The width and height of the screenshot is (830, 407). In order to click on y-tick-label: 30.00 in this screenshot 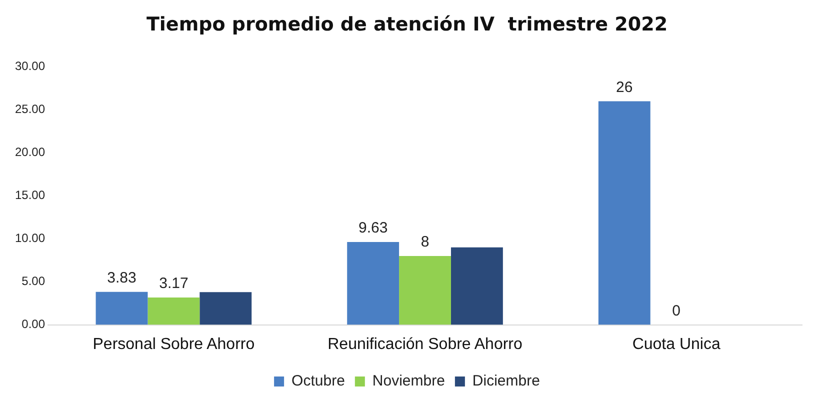, I will do `click(30, 66)`.